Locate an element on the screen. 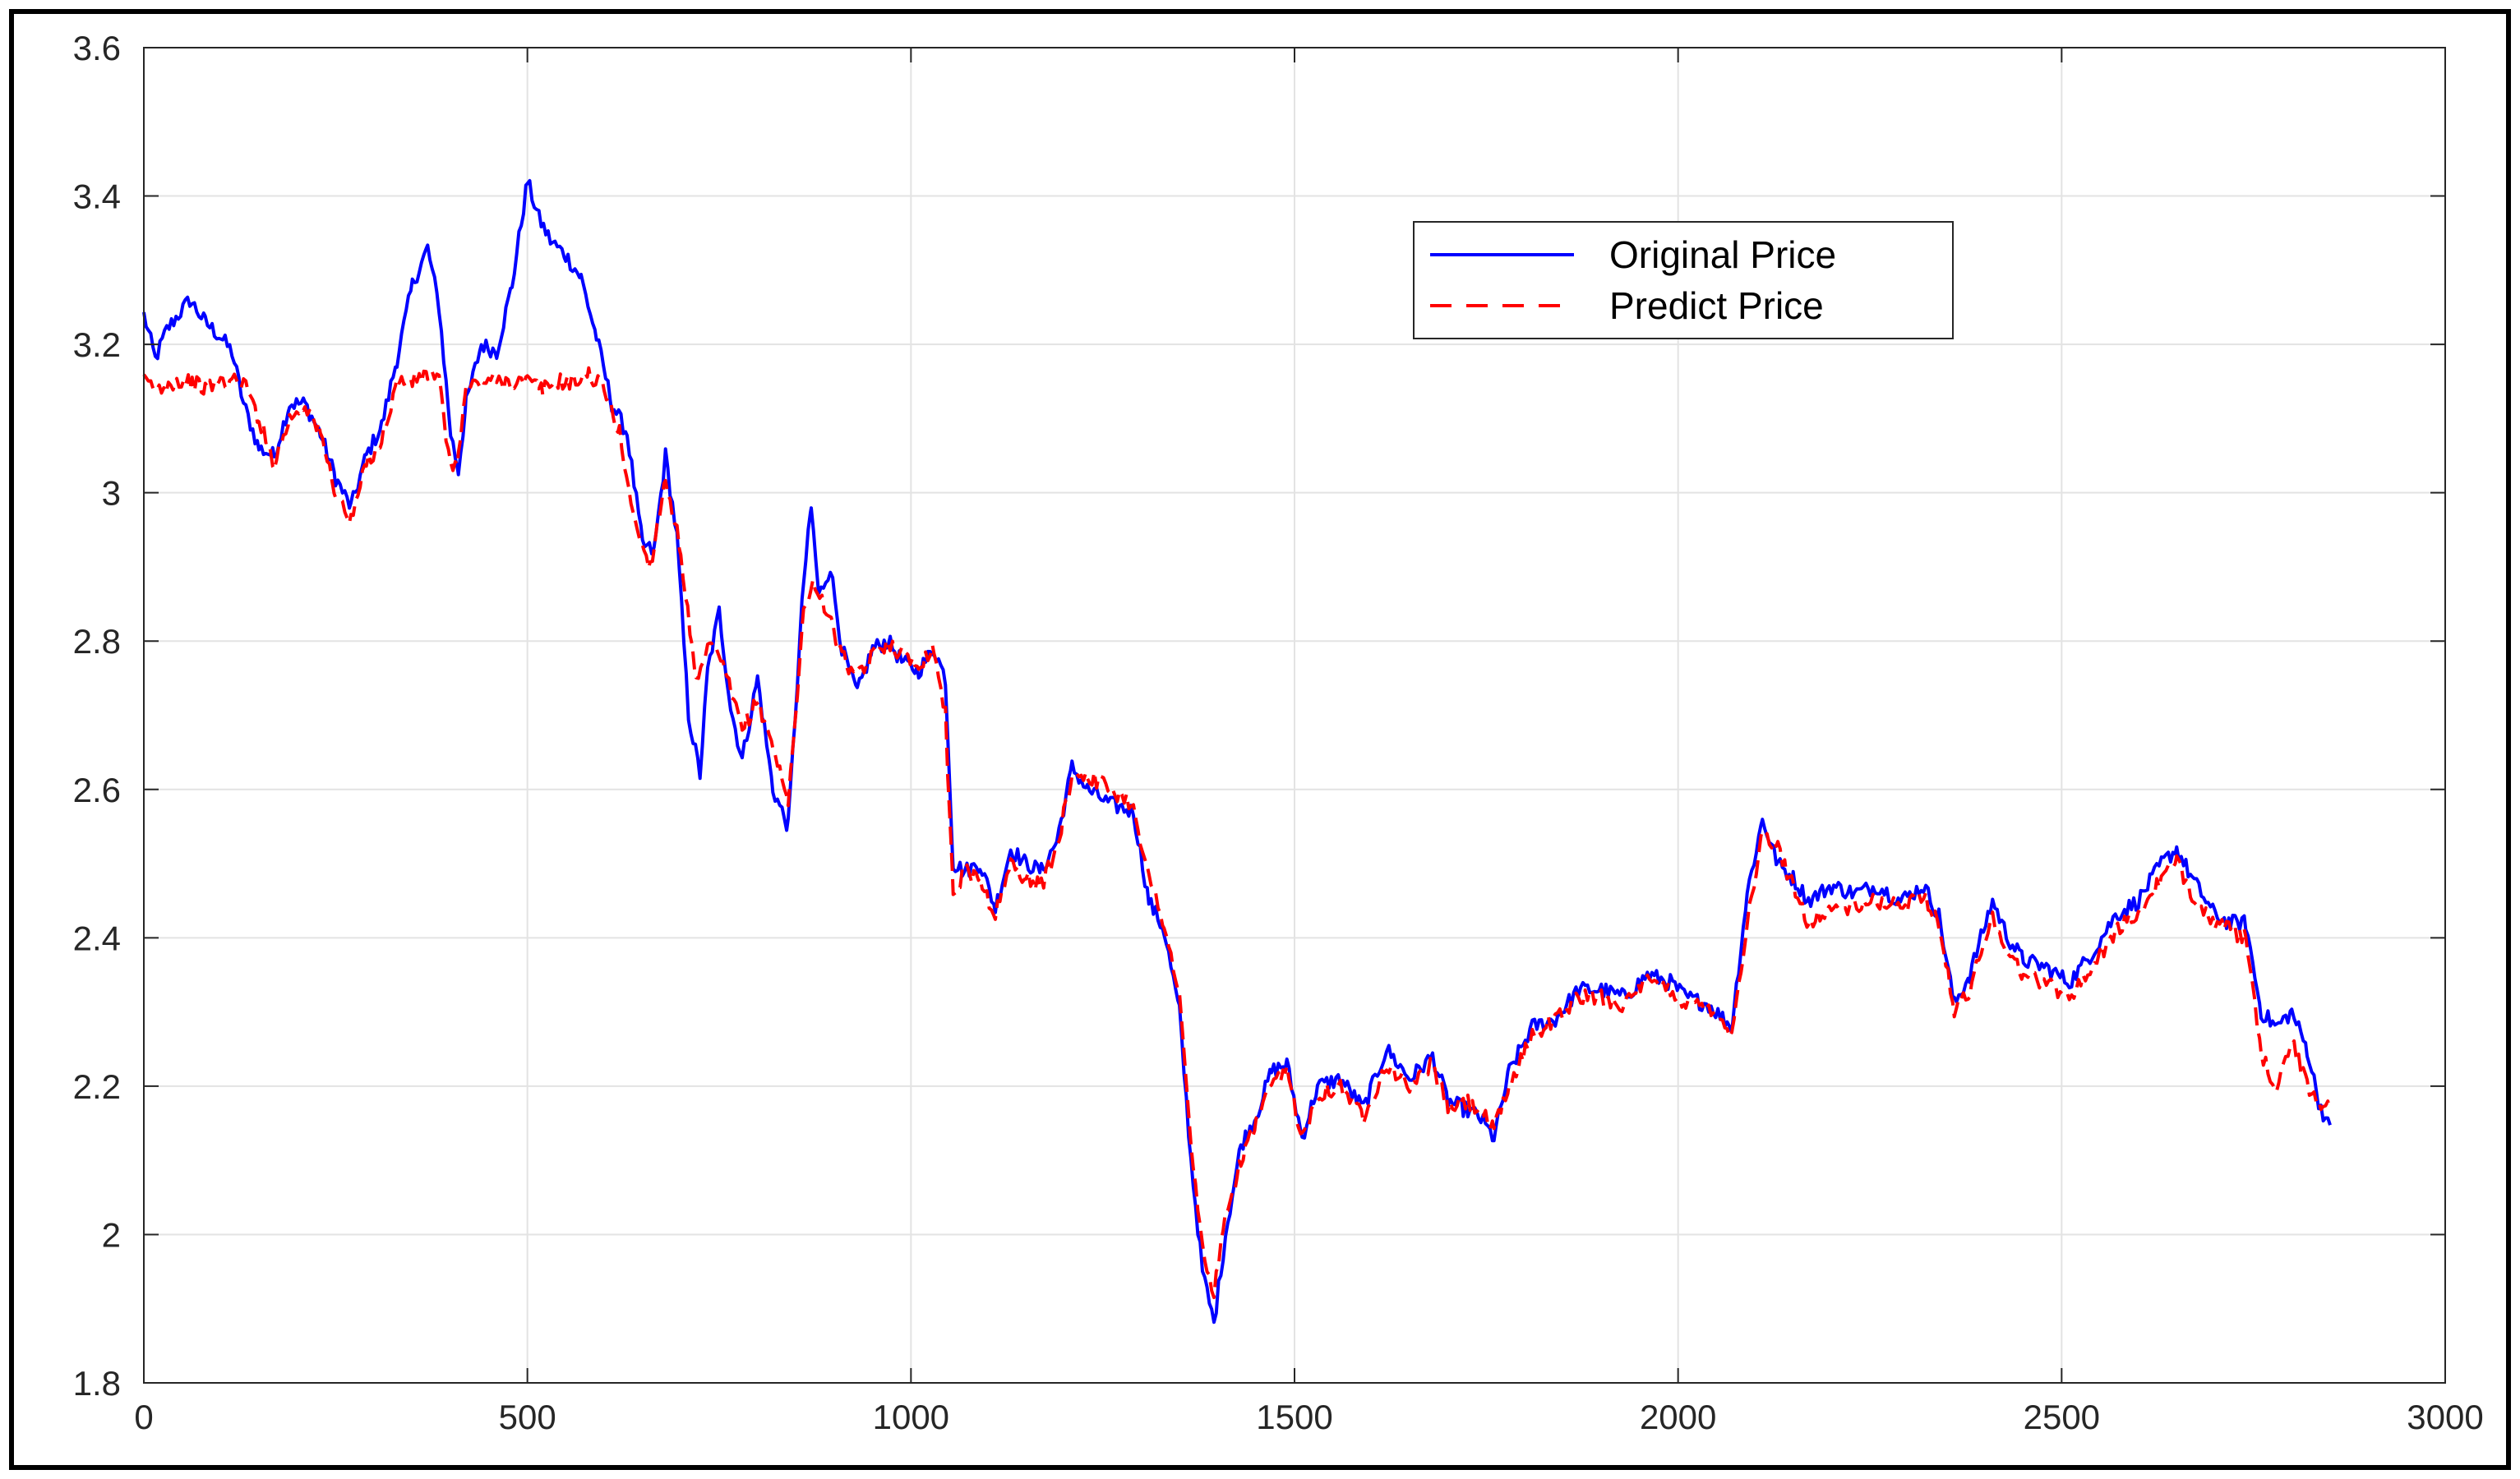 This screenshot has width=2520, height=1479. x-tick-label: 3000 is located at coordinates (2445, 1417).